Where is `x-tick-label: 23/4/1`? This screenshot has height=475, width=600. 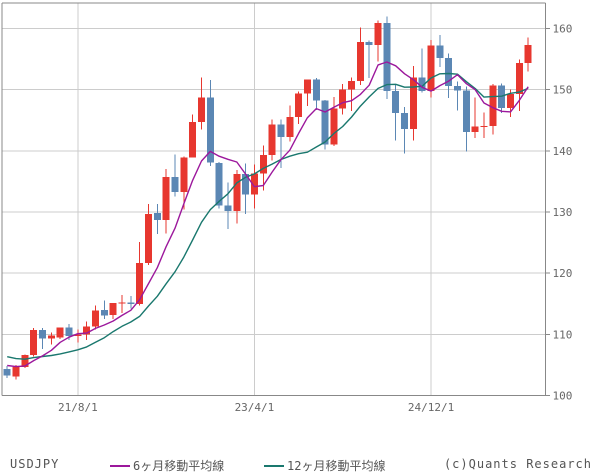
x-tick-label: 23/4/1 is located at coordinates (255, 407).